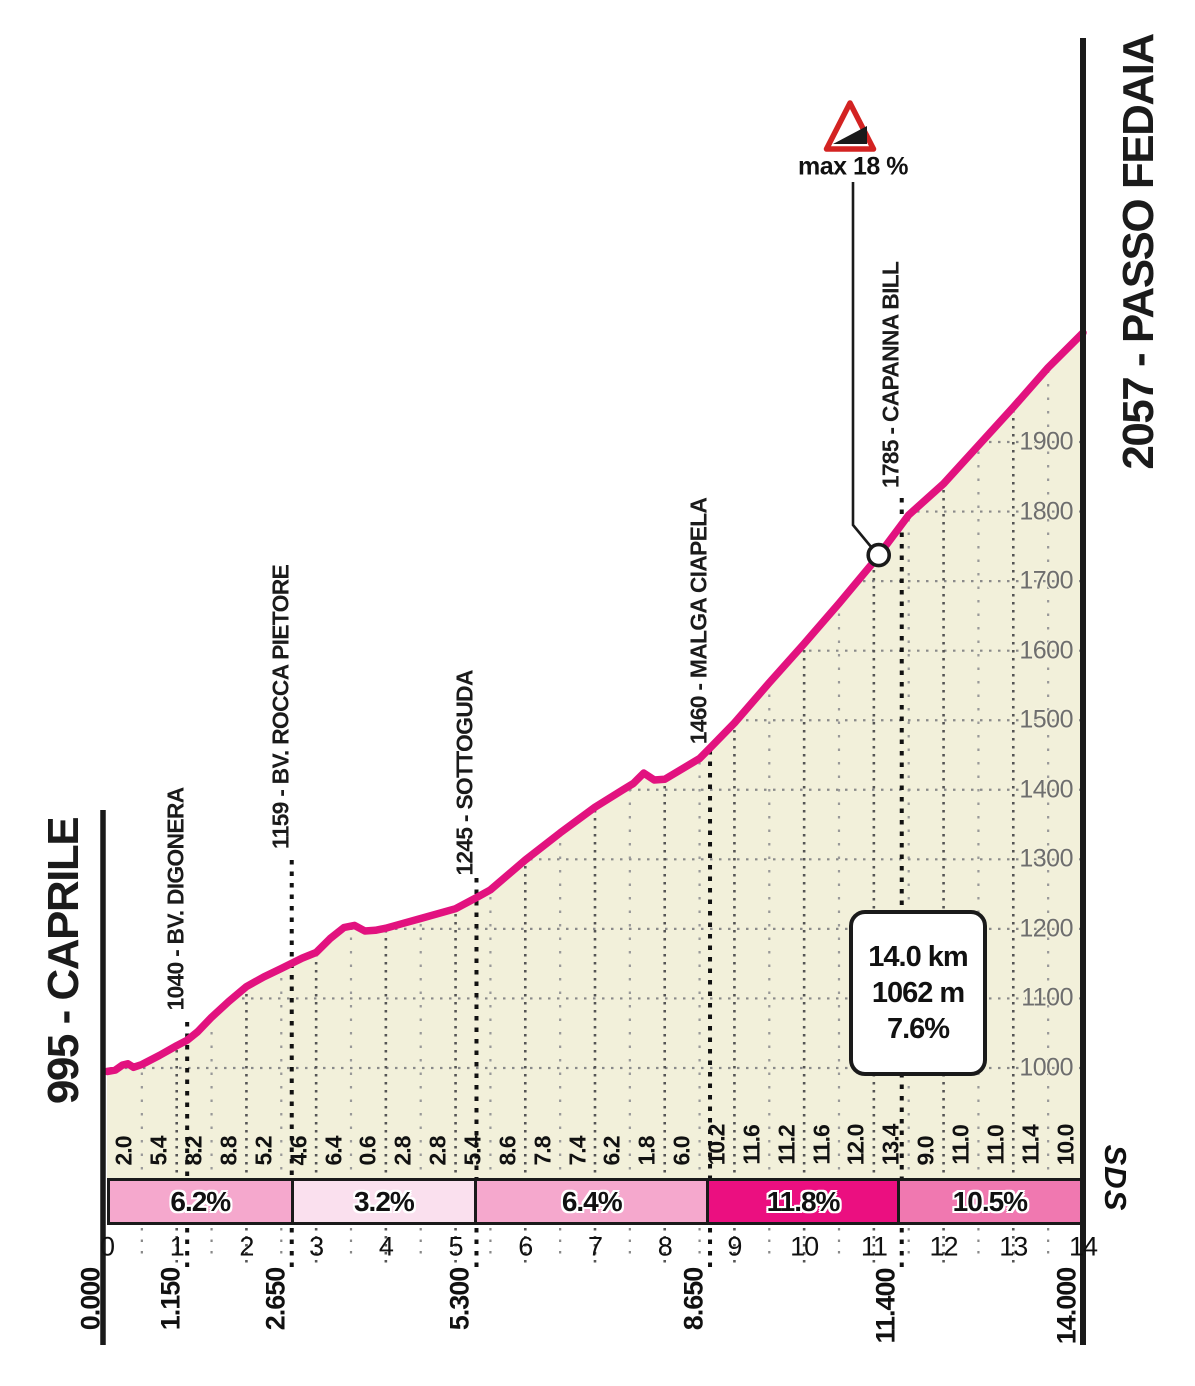 The height and width of the screenshot is (1386, 1195). I want to click on waypoint-label: 1040 - BV. DIGONERA, so click(175, 899).